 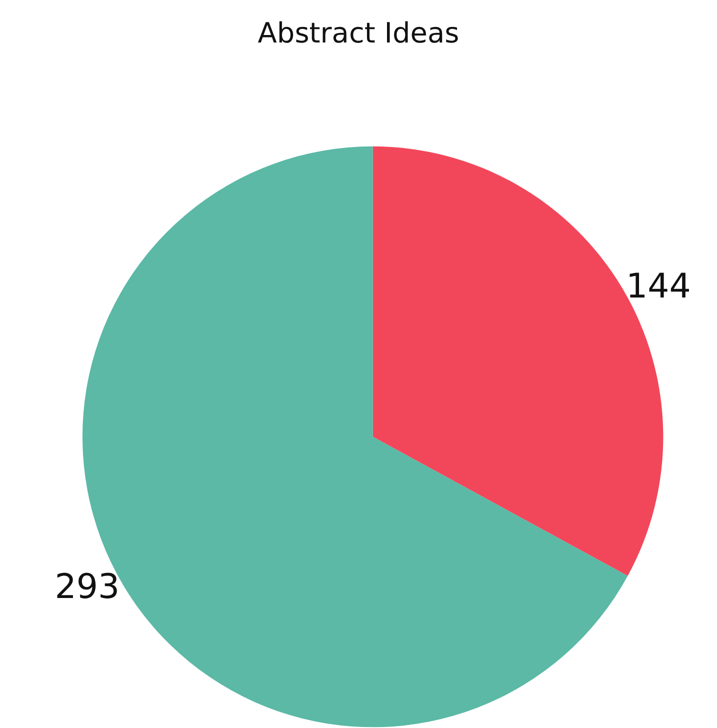 I want to click on chart-title: Abstract Ideas, so click(x=359, y=33).